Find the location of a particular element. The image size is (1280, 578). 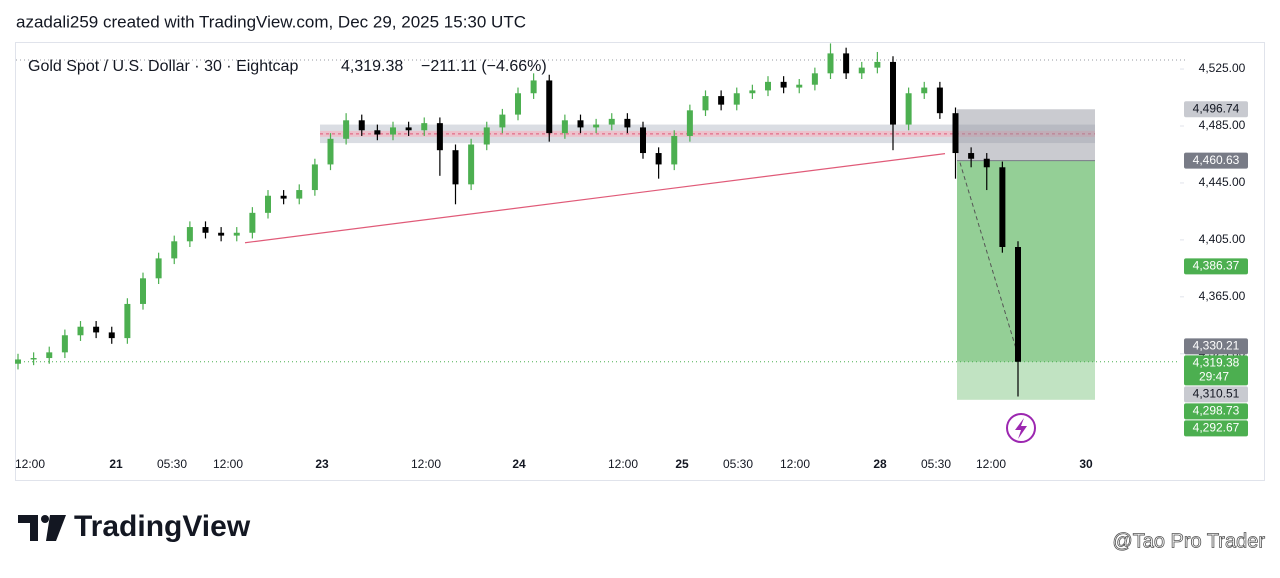

x-tick-label: 25 is located at coordinates (682, 464).